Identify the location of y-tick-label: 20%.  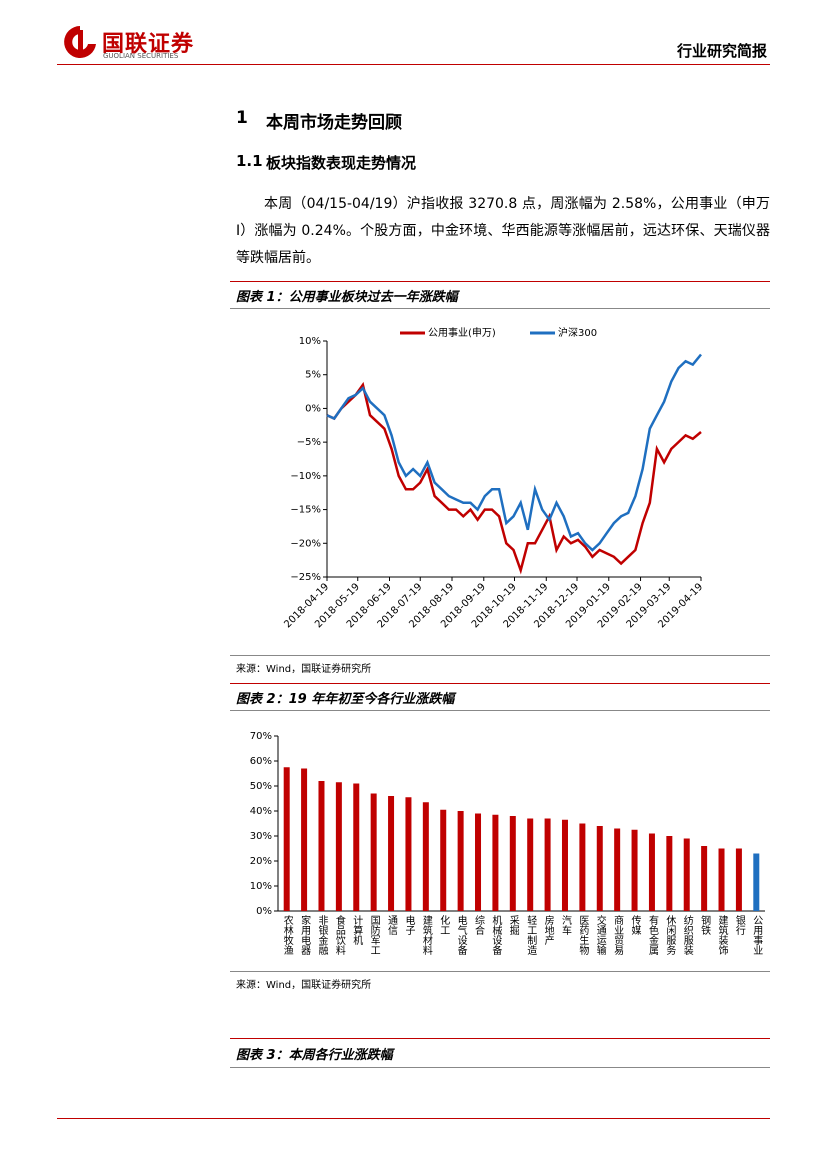
(261, 861).